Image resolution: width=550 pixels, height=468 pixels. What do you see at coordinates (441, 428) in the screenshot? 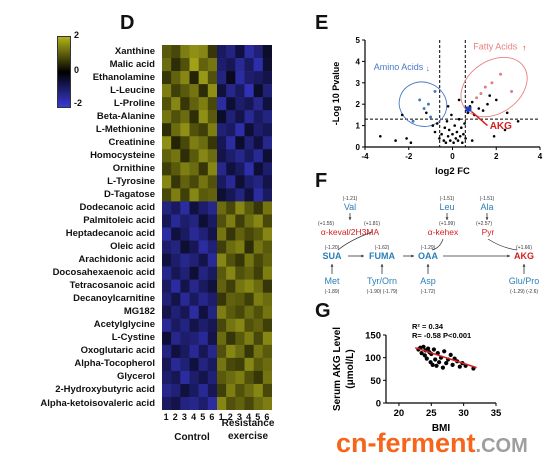
I see `bmi-x-label: BMI` at bounding box center [441, 428].